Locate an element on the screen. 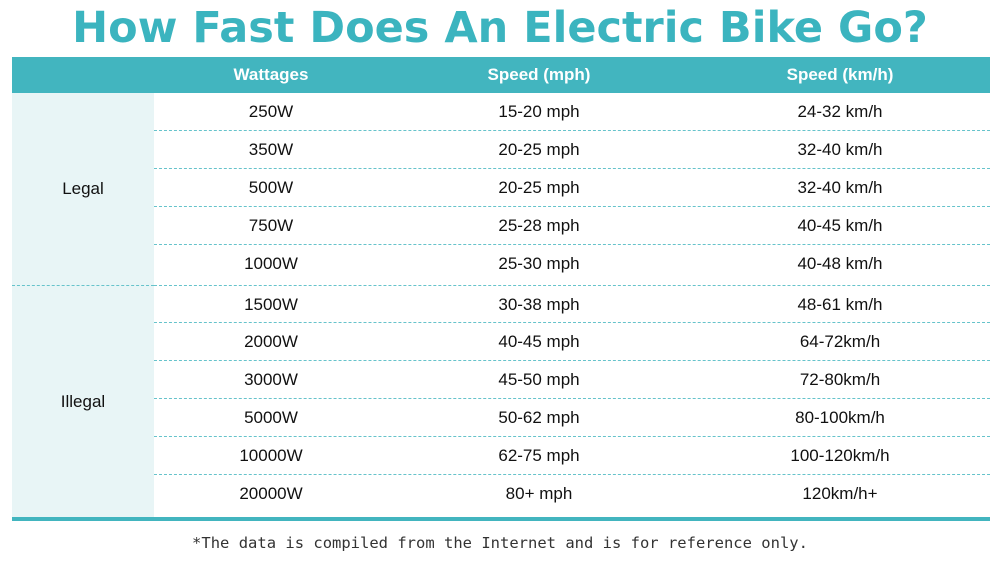  table-row: 250W 15-20 mph 24-32 km/h is located at coordinates (572, 112).